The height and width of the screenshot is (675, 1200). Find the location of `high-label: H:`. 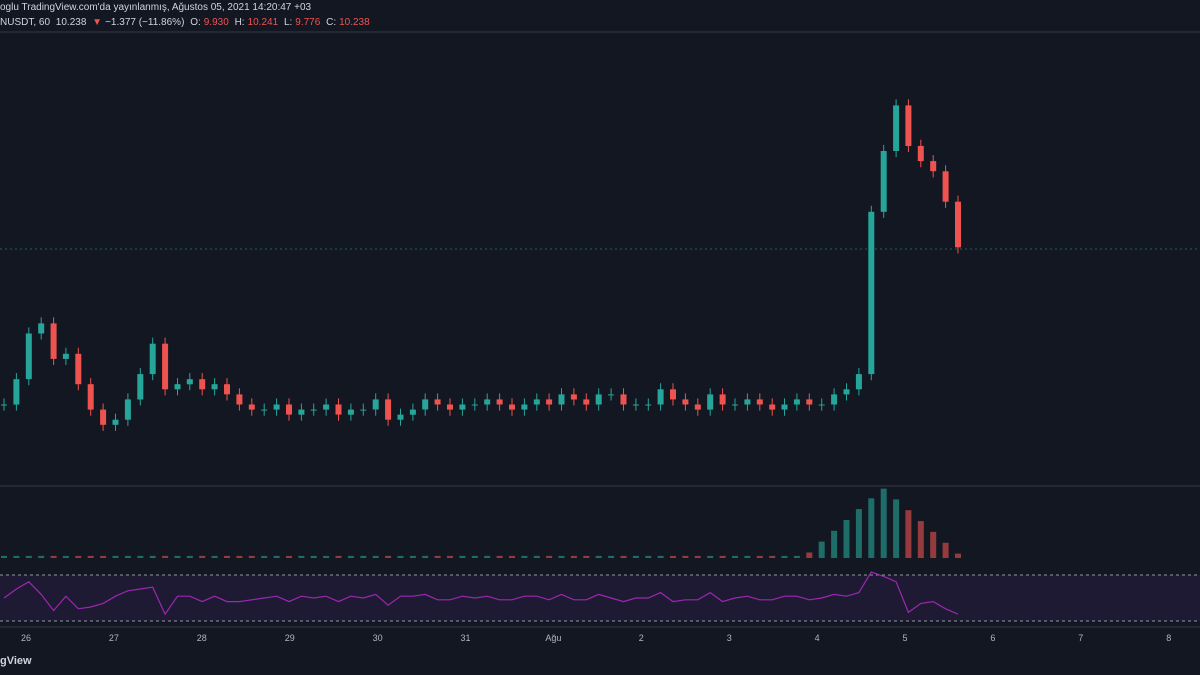

high-label: H: is located at coordinates (239, 22).